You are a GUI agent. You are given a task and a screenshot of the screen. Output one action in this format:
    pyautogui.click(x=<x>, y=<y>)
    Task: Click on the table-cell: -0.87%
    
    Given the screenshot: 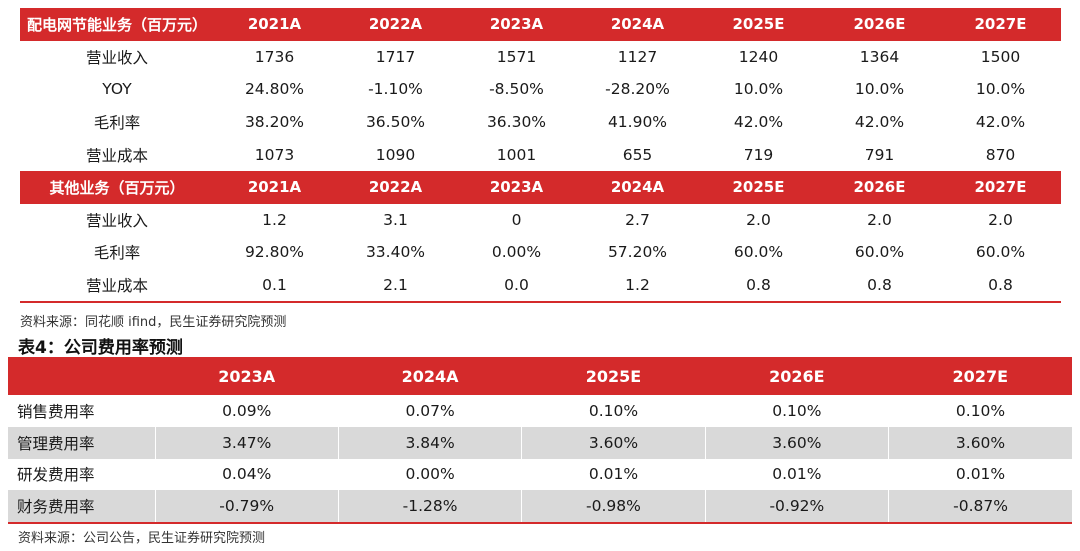 What is the action you would take?
    pyautogui.click(x=980, y=507)
    